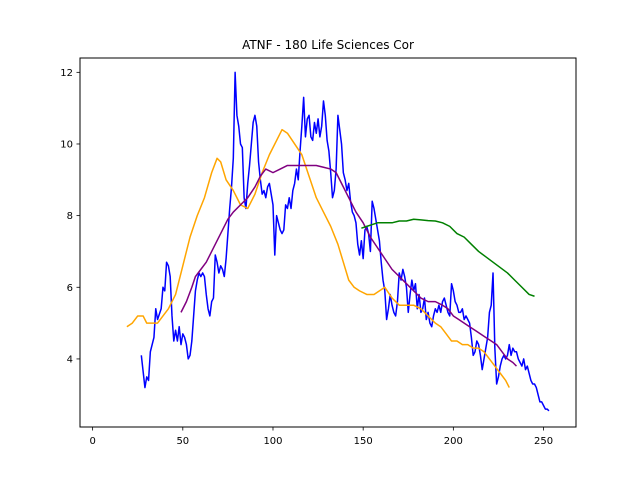 The image size is (640, 480). Describe the element at coordinates (272, 441) in the screenshot. I see `x-tick-label: 100` at that location.